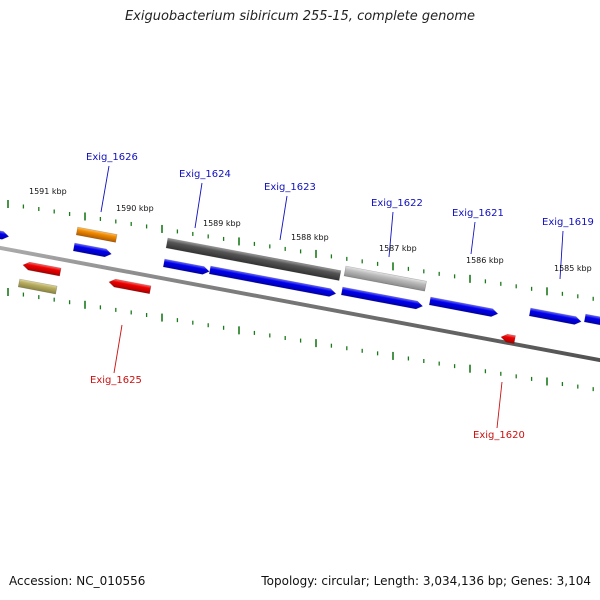  Describe the element at coordinates (77, 581) in the screenshot. I see `accession-label: Accession: NC_010556` at that location.